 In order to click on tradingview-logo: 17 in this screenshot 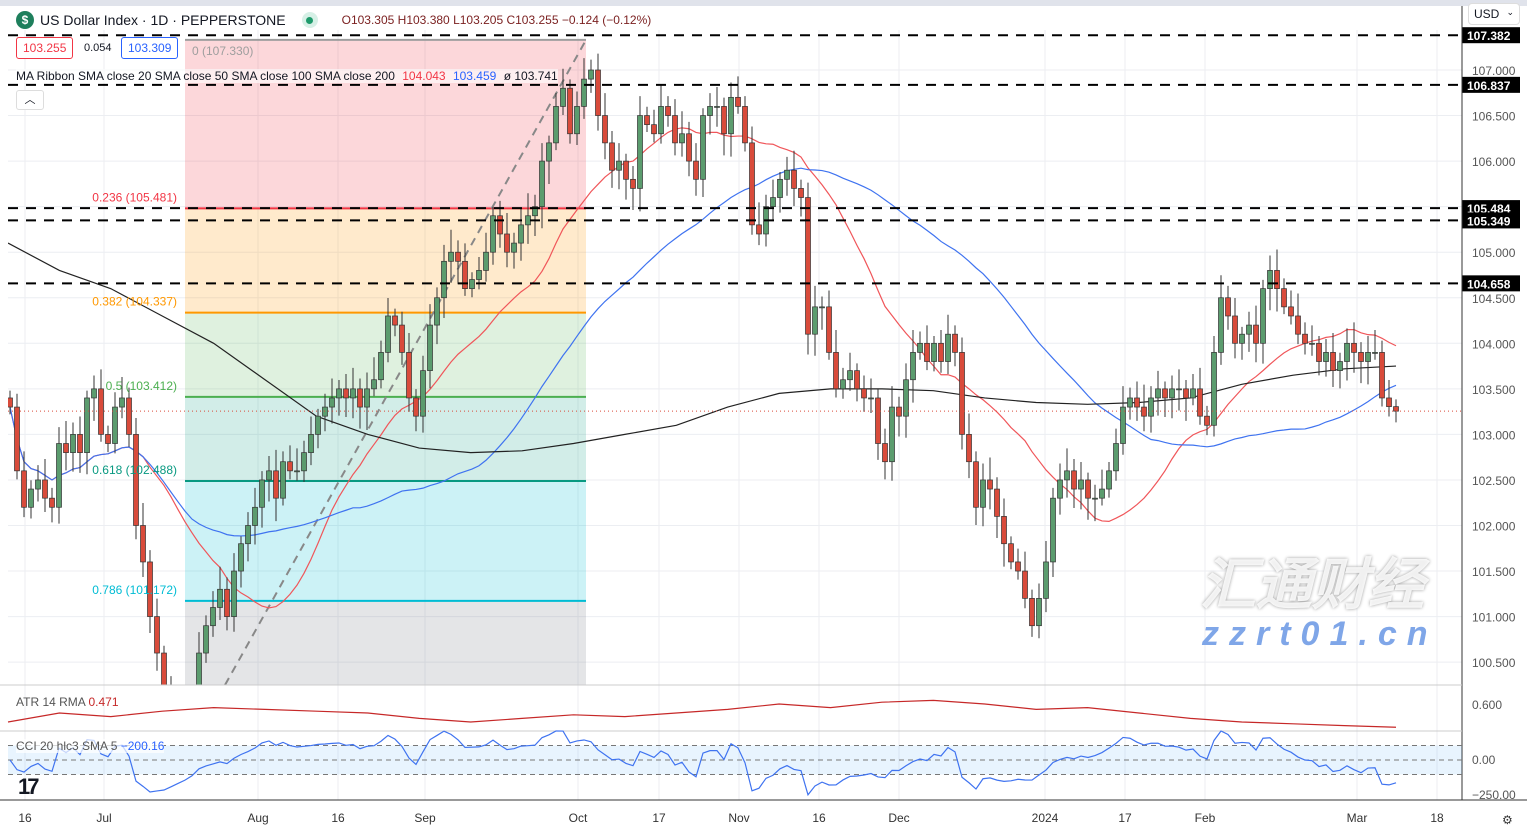, I will do `click(29, 786)`.